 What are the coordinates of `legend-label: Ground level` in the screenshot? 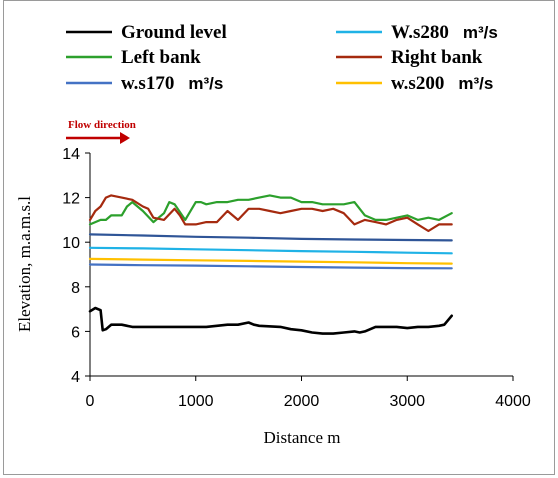 It's located at (174, 32).